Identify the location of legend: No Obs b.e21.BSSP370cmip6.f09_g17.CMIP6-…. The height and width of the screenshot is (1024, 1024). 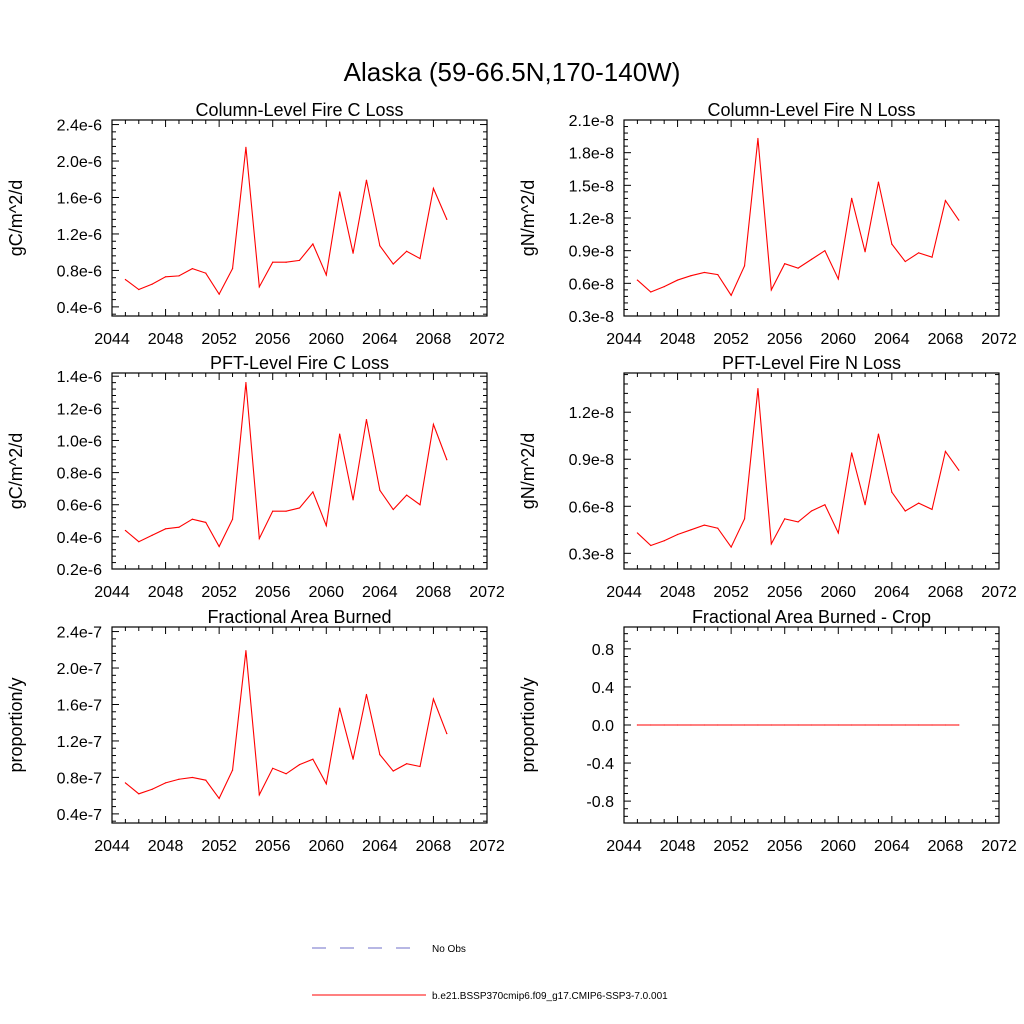
(490, 973).